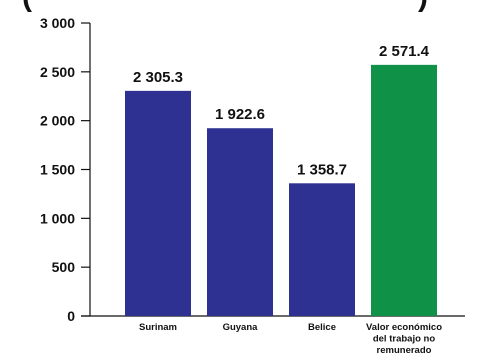  Describe the element at coordinates (57, 72) in the screenshot. I see `y-tick-label: 2 500` at that location.